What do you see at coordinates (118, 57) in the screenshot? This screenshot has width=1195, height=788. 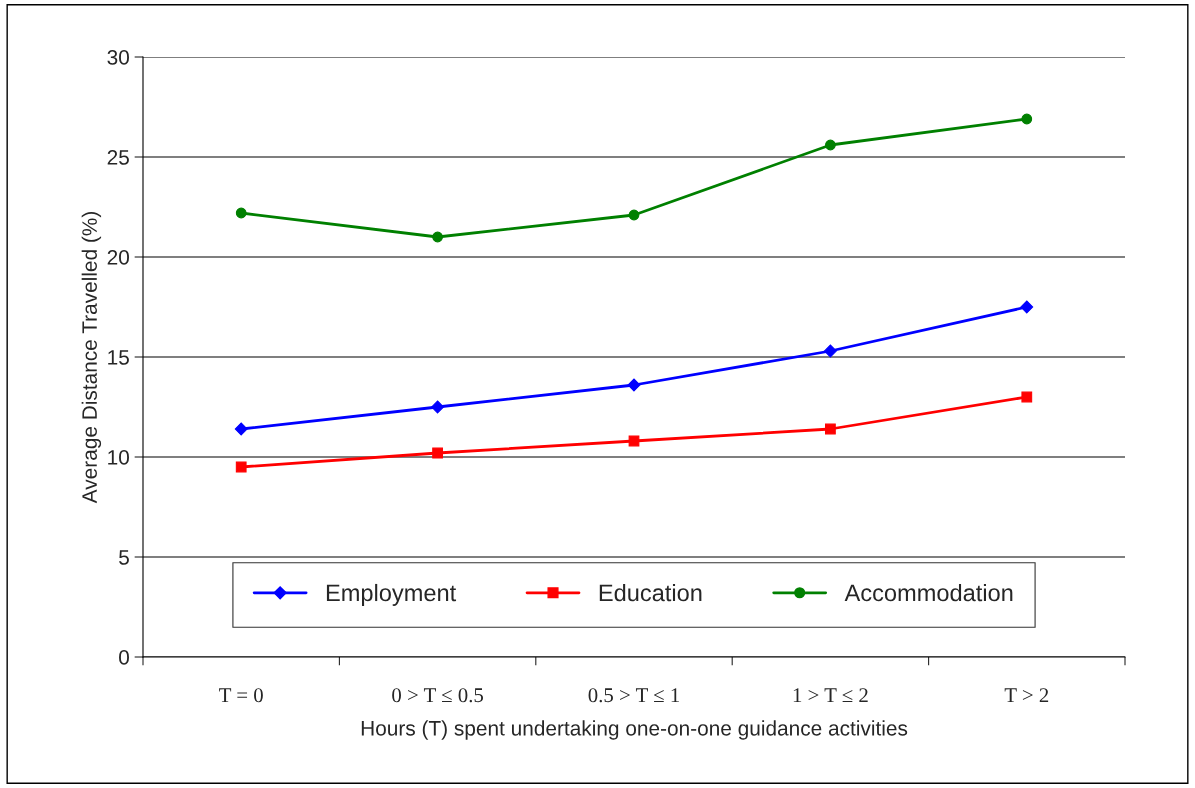 I see `y-tick-label: 30` at bounding box center [118, 57].